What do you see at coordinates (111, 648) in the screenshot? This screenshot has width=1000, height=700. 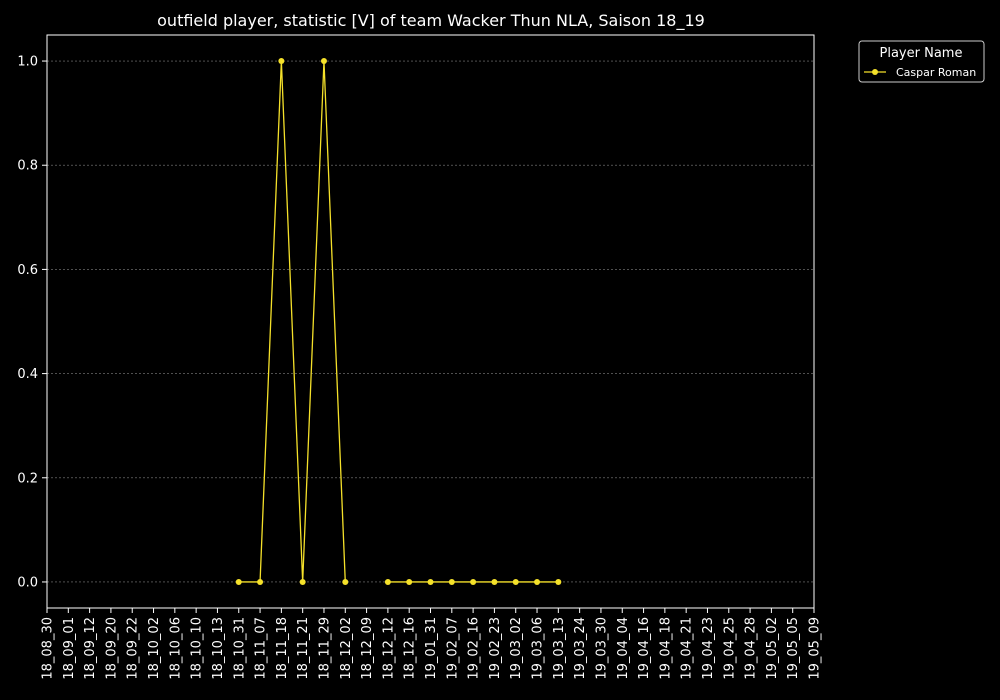 I see `x-tick-label: 18_09_20` at bounding box center [111, 648].